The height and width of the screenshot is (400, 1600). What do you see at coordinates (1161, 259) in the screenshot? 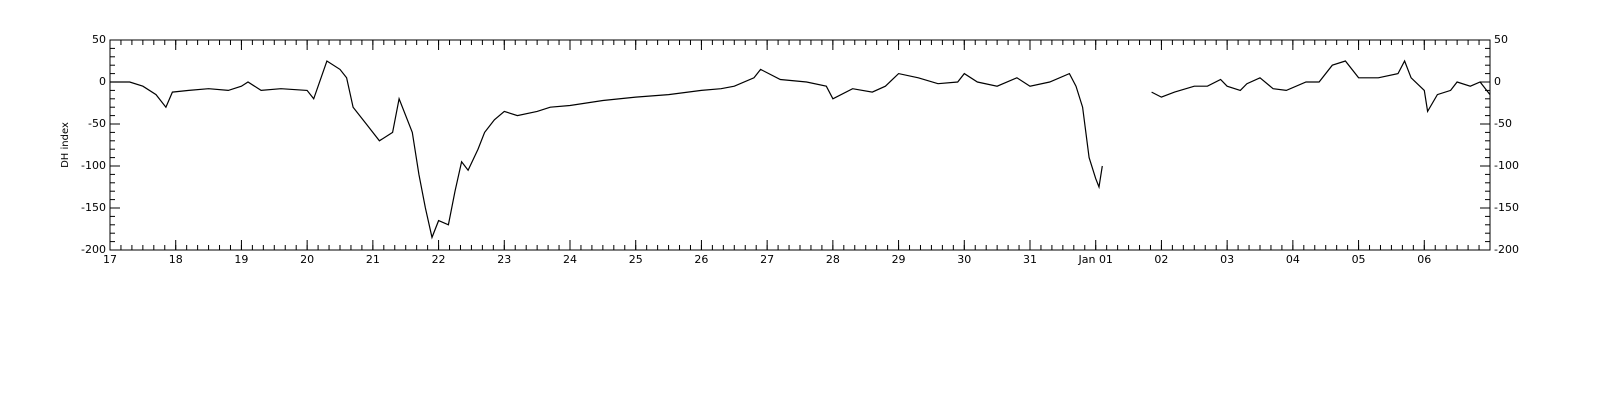
I see `x-tick-label: 02` at bounding box center [1161, 259].